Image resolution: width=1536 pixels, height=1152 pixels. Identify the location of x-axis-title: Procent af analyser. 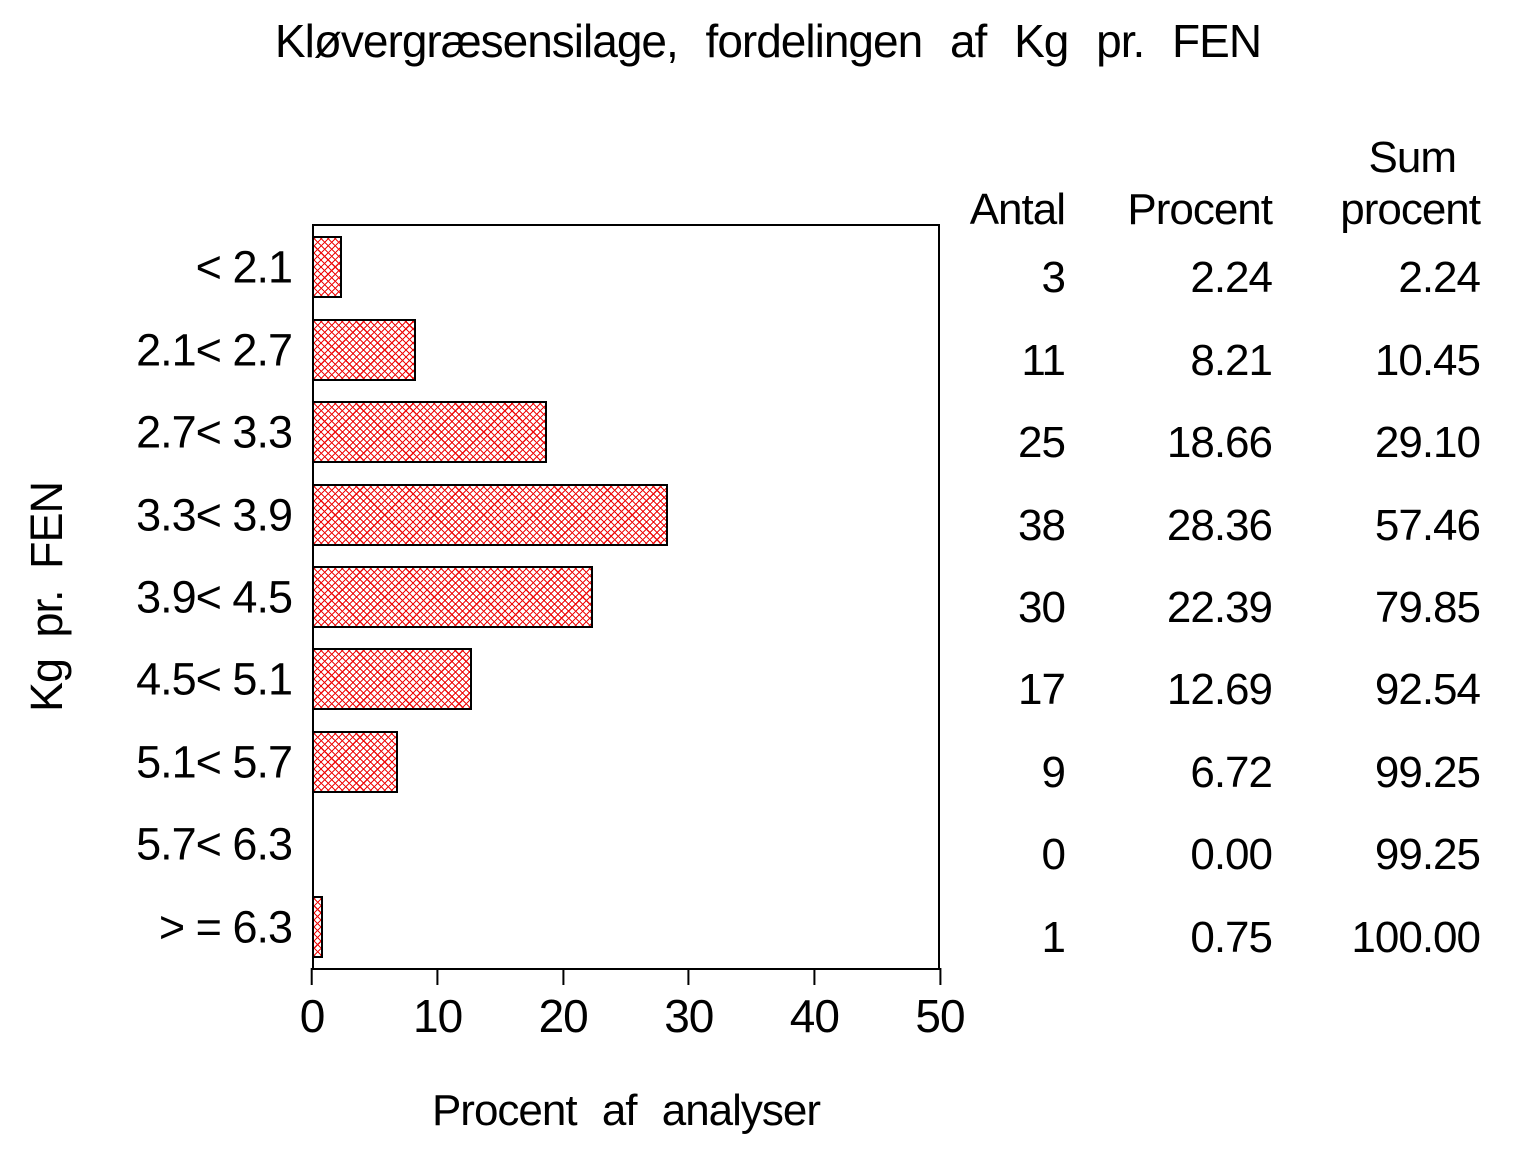
(626, 1110).